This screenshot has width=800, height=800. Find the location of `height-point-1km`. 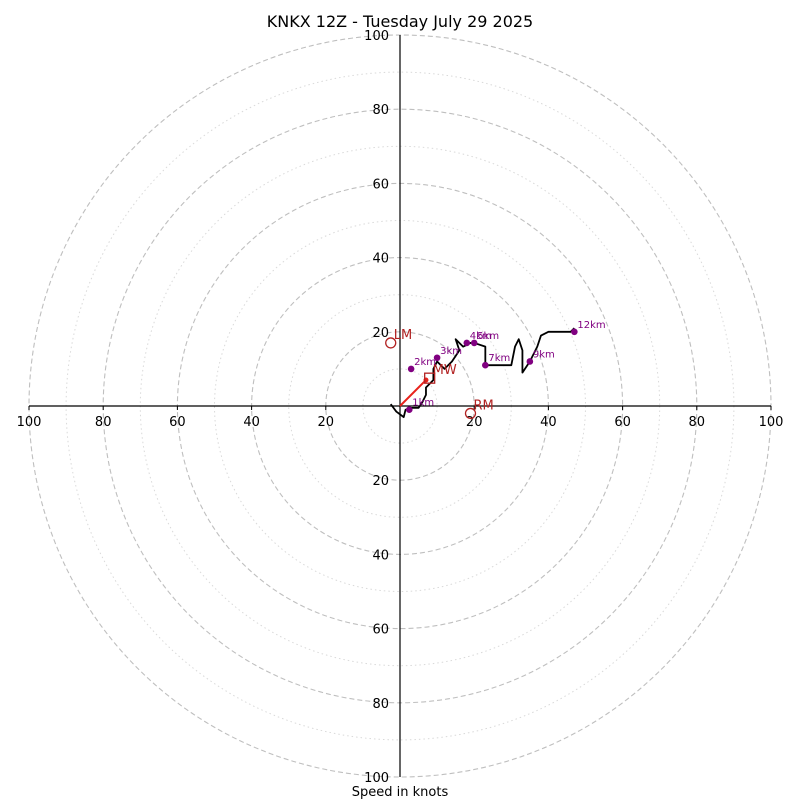

height-point-1km is located at coordinates (409, 410).